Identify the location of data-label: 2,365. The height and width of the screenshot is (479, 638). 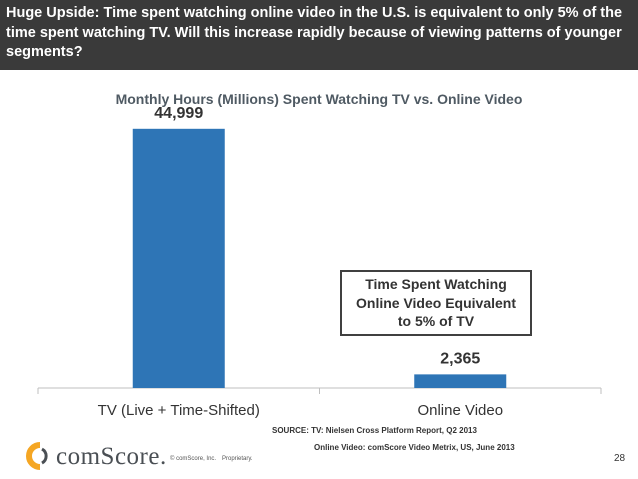
(460, 358).